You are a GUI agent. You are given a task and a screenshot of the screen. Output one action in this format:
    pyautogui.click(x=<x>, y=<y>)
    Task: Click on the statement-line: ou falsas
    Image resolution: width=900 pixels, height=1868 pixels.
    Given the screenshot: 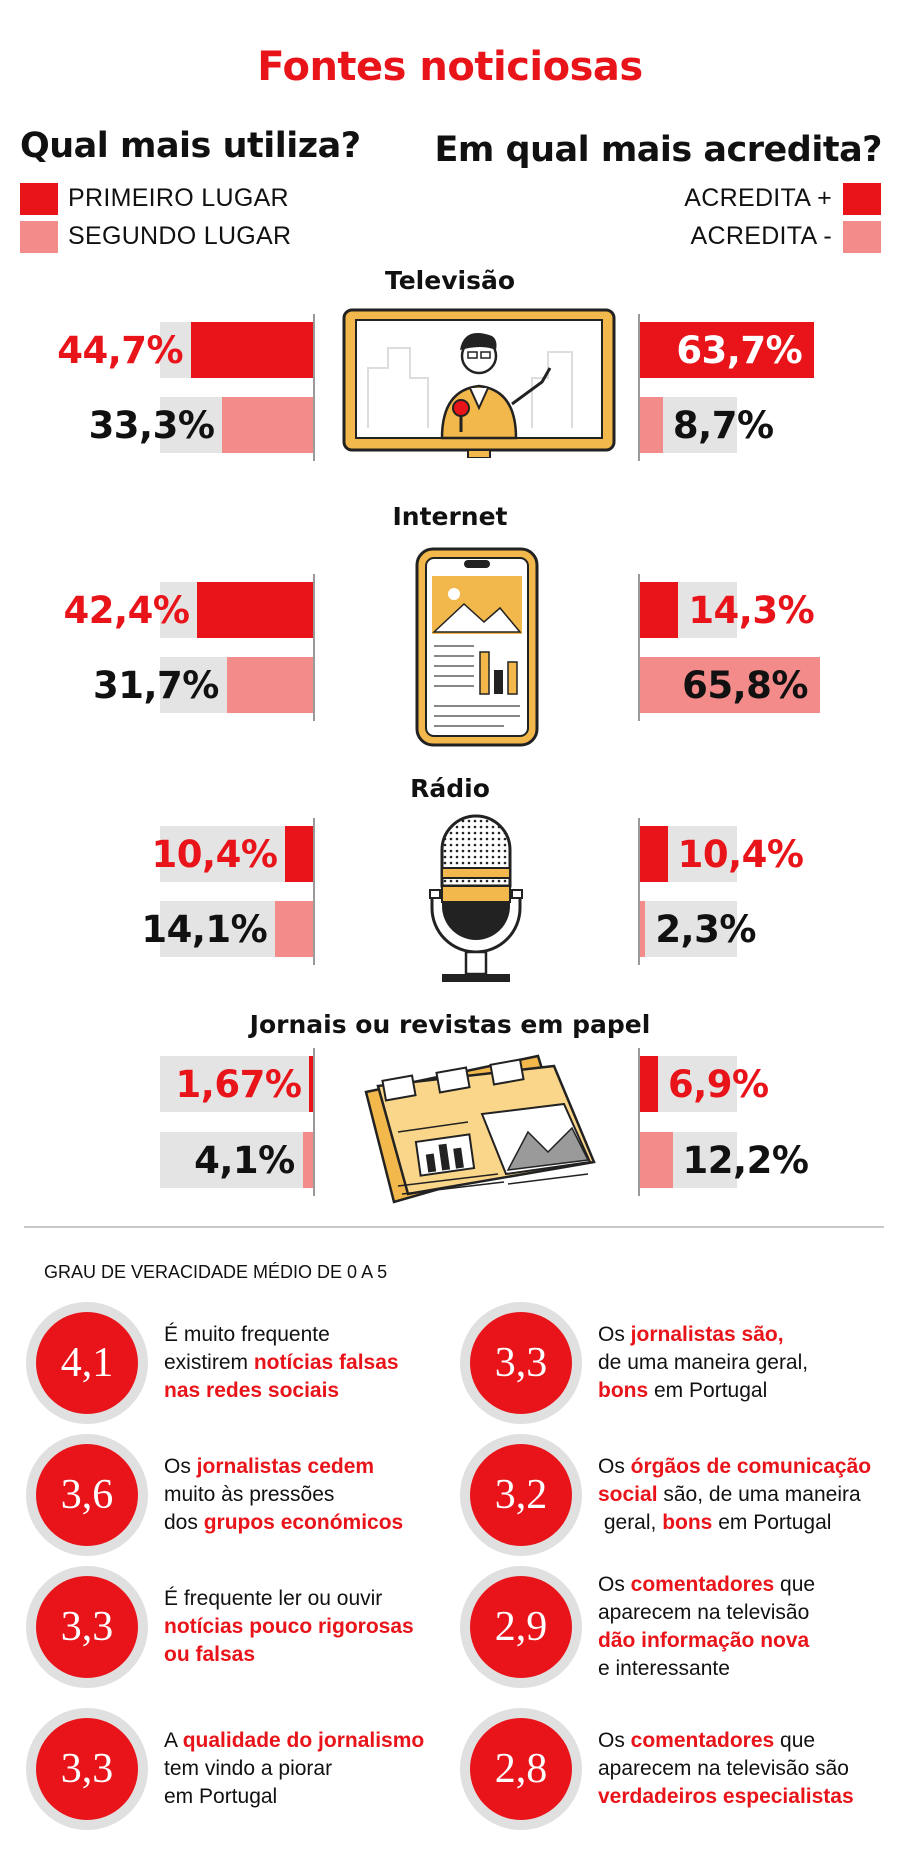 What is the action you would take?
    pyautogui.click(x=309, y=1655)
    